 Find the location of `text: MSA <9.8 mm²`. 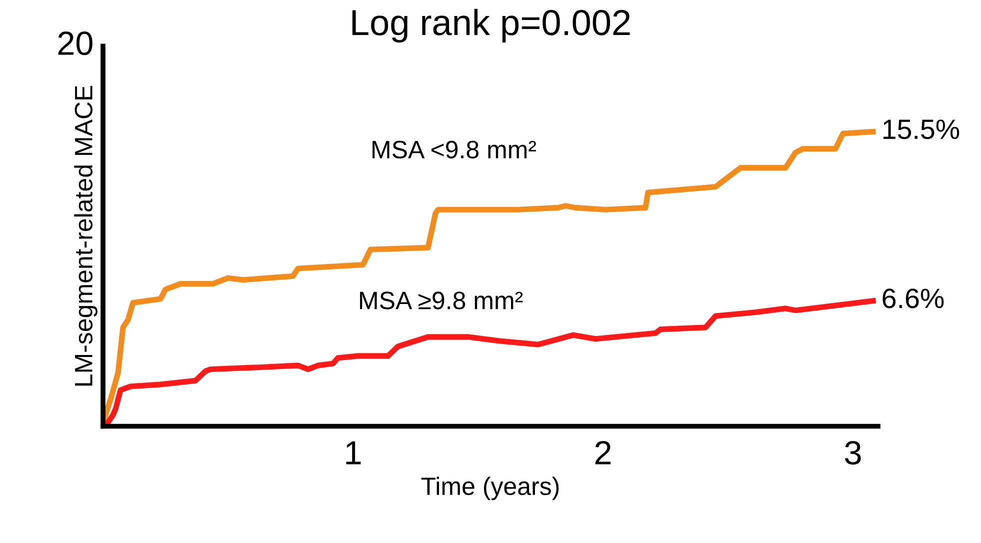

text: MSA <9.8 mm² is located at coordinates (454, 149).